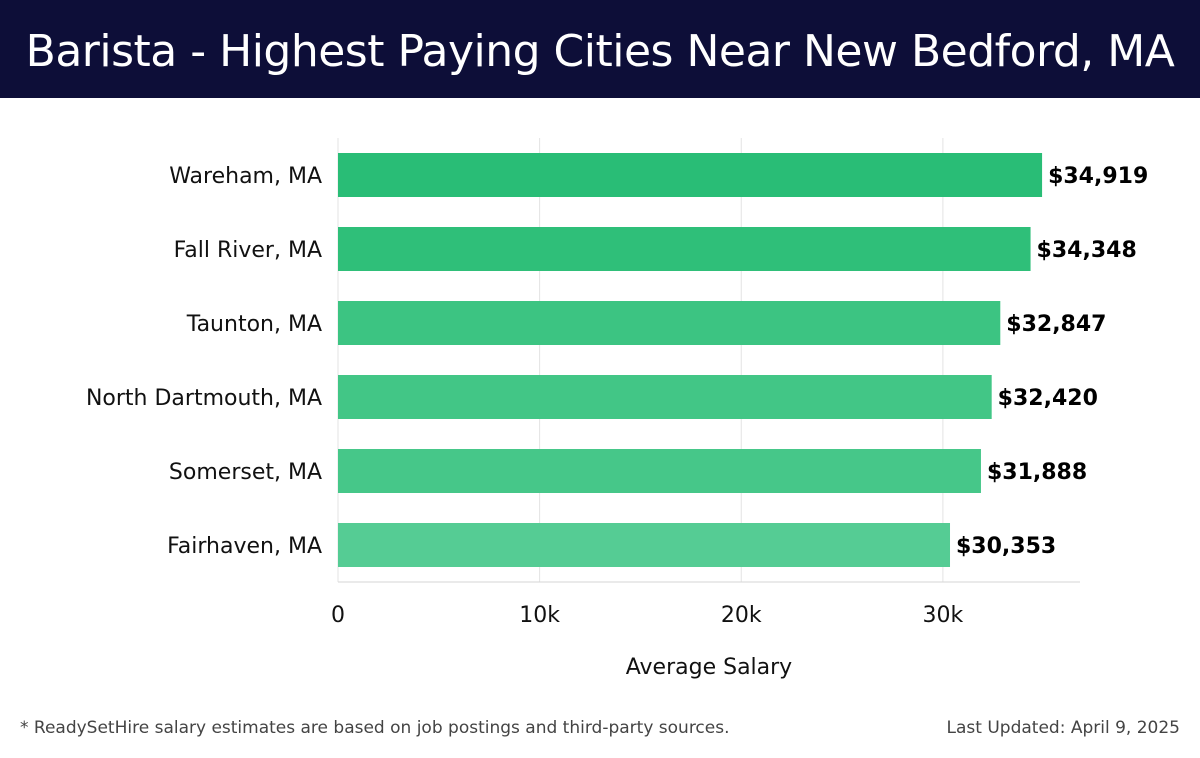 The width and height of the screenshot is (1200, 758). I want to click on category-label: Taunton, MA, so click(254, 324).